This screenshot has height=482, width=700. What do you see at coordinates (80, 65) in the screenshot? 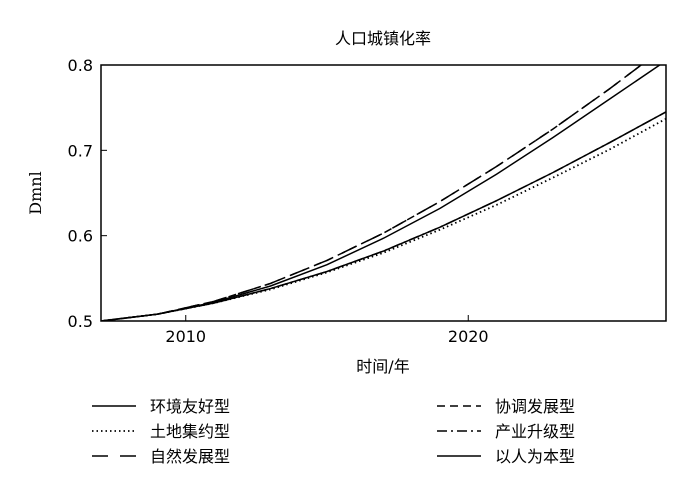
I see `y-tick-label: 0.8` at bounding box center [80, 65].